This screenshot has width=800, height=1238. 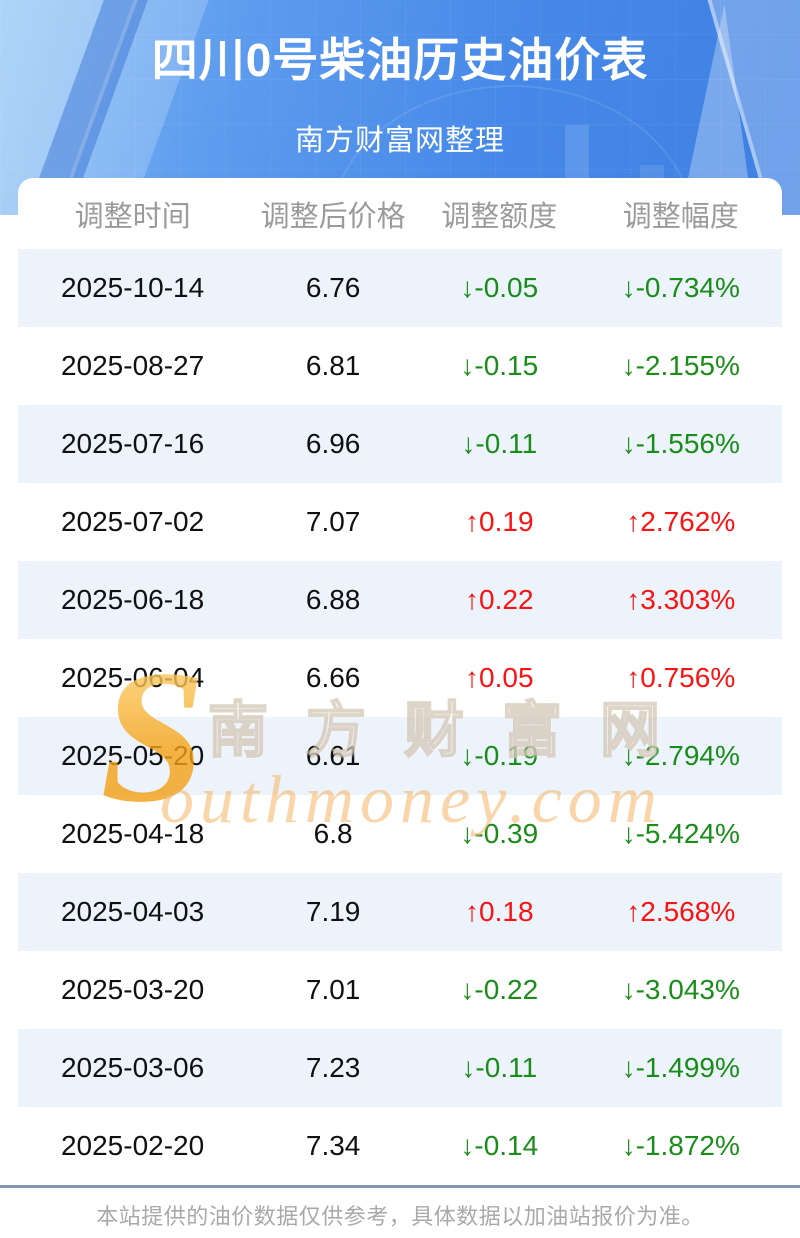 I want to click on page-title: 四川0号柴油历史油价表, so click(x=400, y=60).